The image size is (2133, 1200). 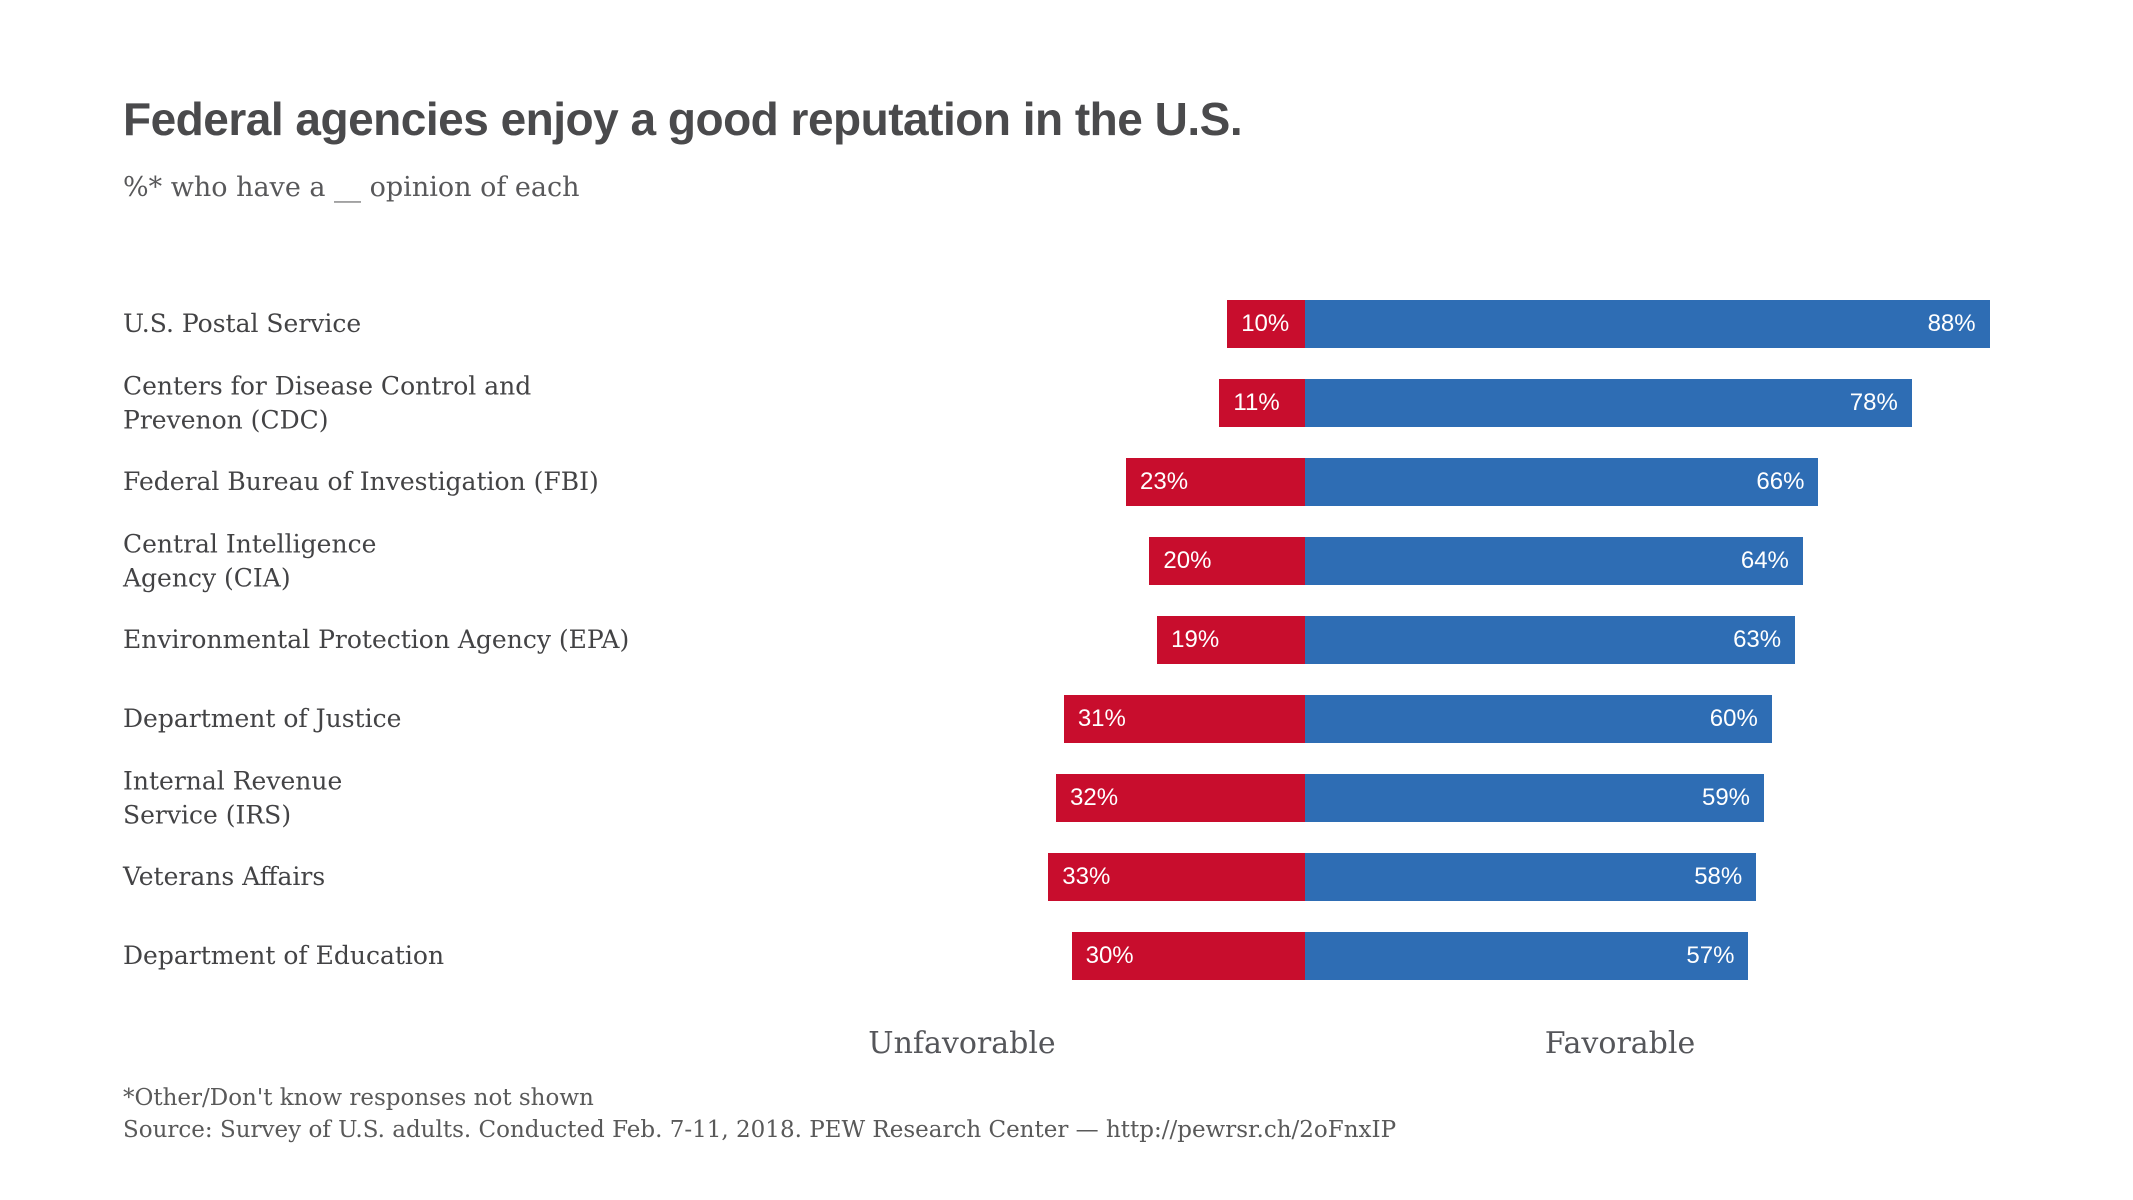 What do you see at coordinates (1101, 718) in the screenshot?
I see `unfavorable-value-label: 31%` at bounding box center [1101, 718].